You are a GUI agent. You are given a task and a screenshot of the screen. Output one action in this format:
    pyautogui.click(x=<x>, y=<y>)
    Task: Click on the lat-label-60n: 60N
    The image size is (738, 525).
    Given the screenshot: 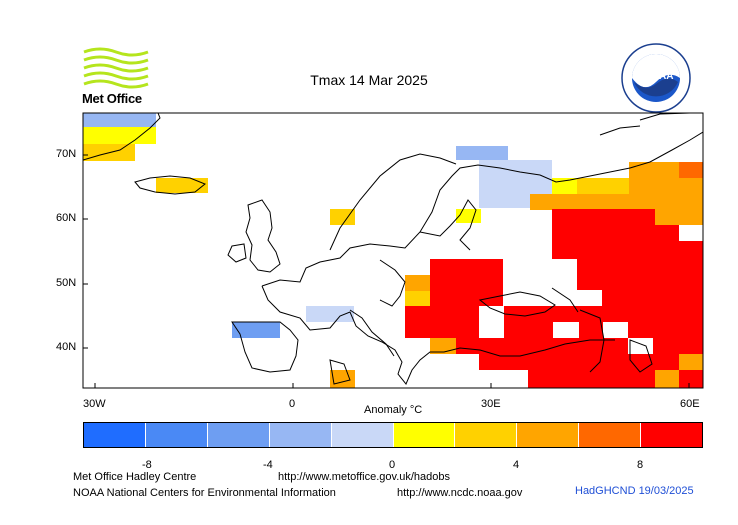 What is the action you would take?
    pyautogui.click(x=66, y=218)
    